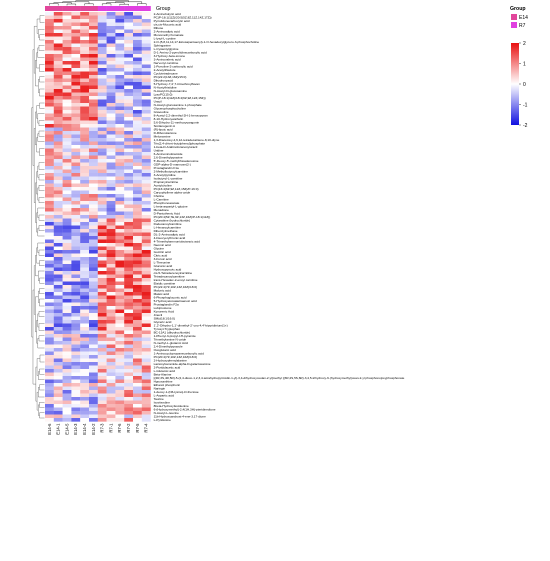  What do you see at coordinates (524, 44) in the screenshot?
I see `scale-tick-label: 2` at bounding box center [524, 44].